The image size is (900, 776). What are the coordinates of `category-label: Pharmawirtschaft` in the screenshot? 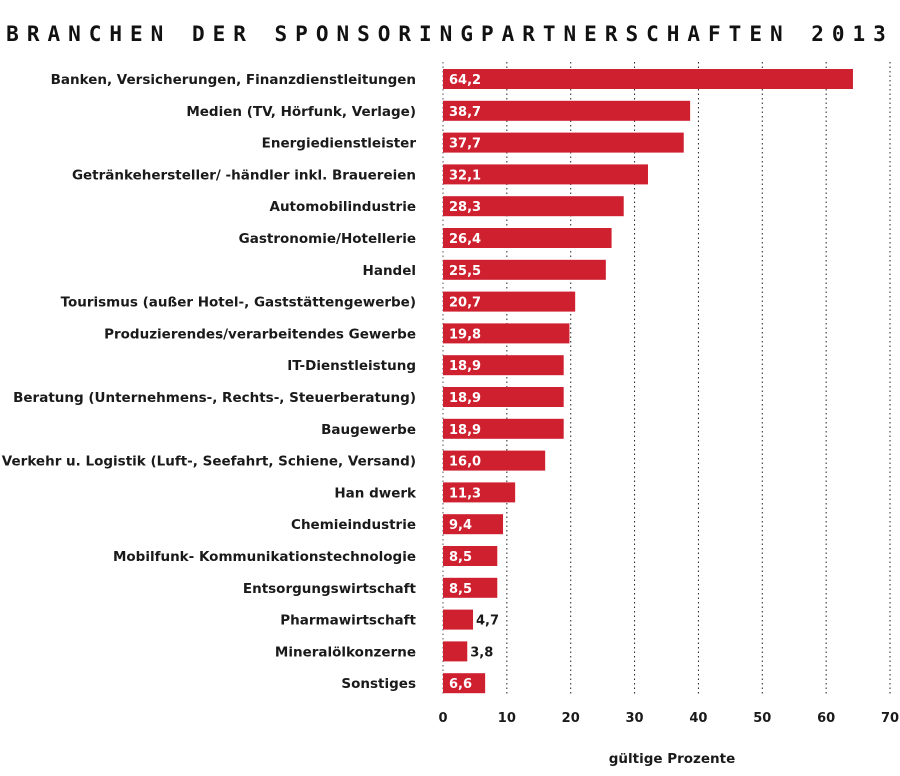 It's located at (348, 621).